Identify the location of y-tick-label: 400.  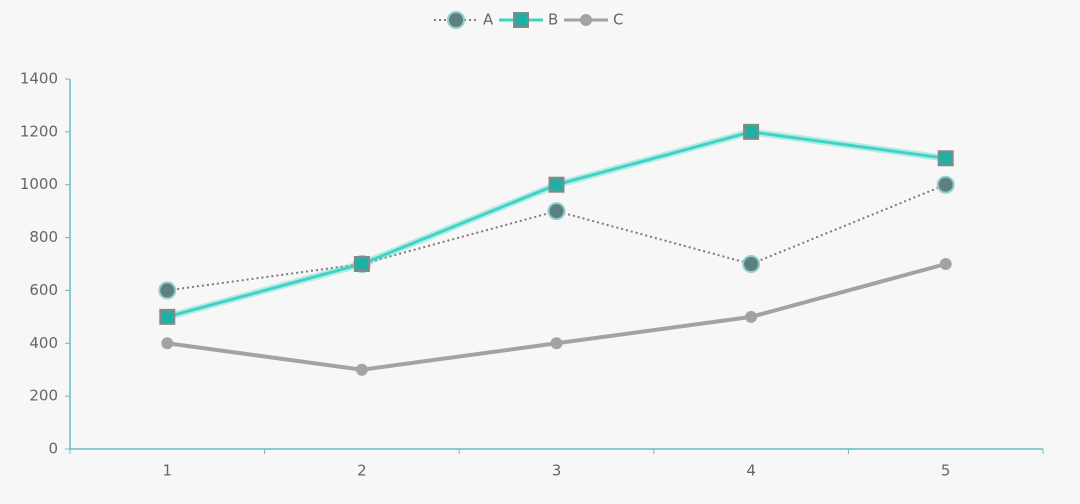
(43, 343).